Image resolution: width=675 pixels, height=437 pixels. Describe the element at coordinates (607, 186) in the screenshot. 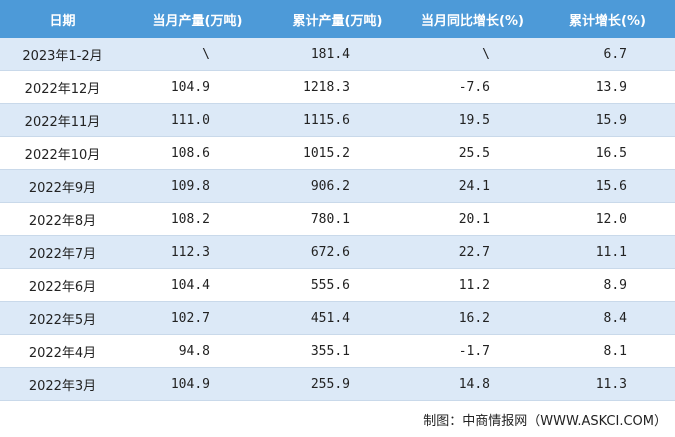

I see `table-cell: 15.6` at that location.